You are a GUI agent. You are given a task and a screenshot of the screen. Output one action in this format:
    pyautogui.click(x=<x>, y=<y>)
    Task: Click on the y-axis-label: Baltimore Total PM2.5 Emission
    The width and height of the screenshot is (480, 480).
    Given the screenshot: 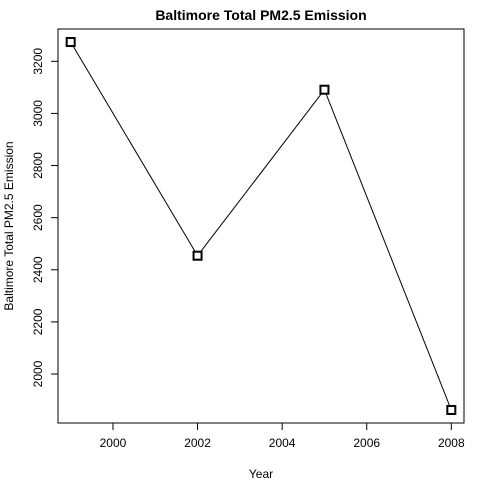 What is the action you would take?
    pyautogui.click(x=9, y=225)
    